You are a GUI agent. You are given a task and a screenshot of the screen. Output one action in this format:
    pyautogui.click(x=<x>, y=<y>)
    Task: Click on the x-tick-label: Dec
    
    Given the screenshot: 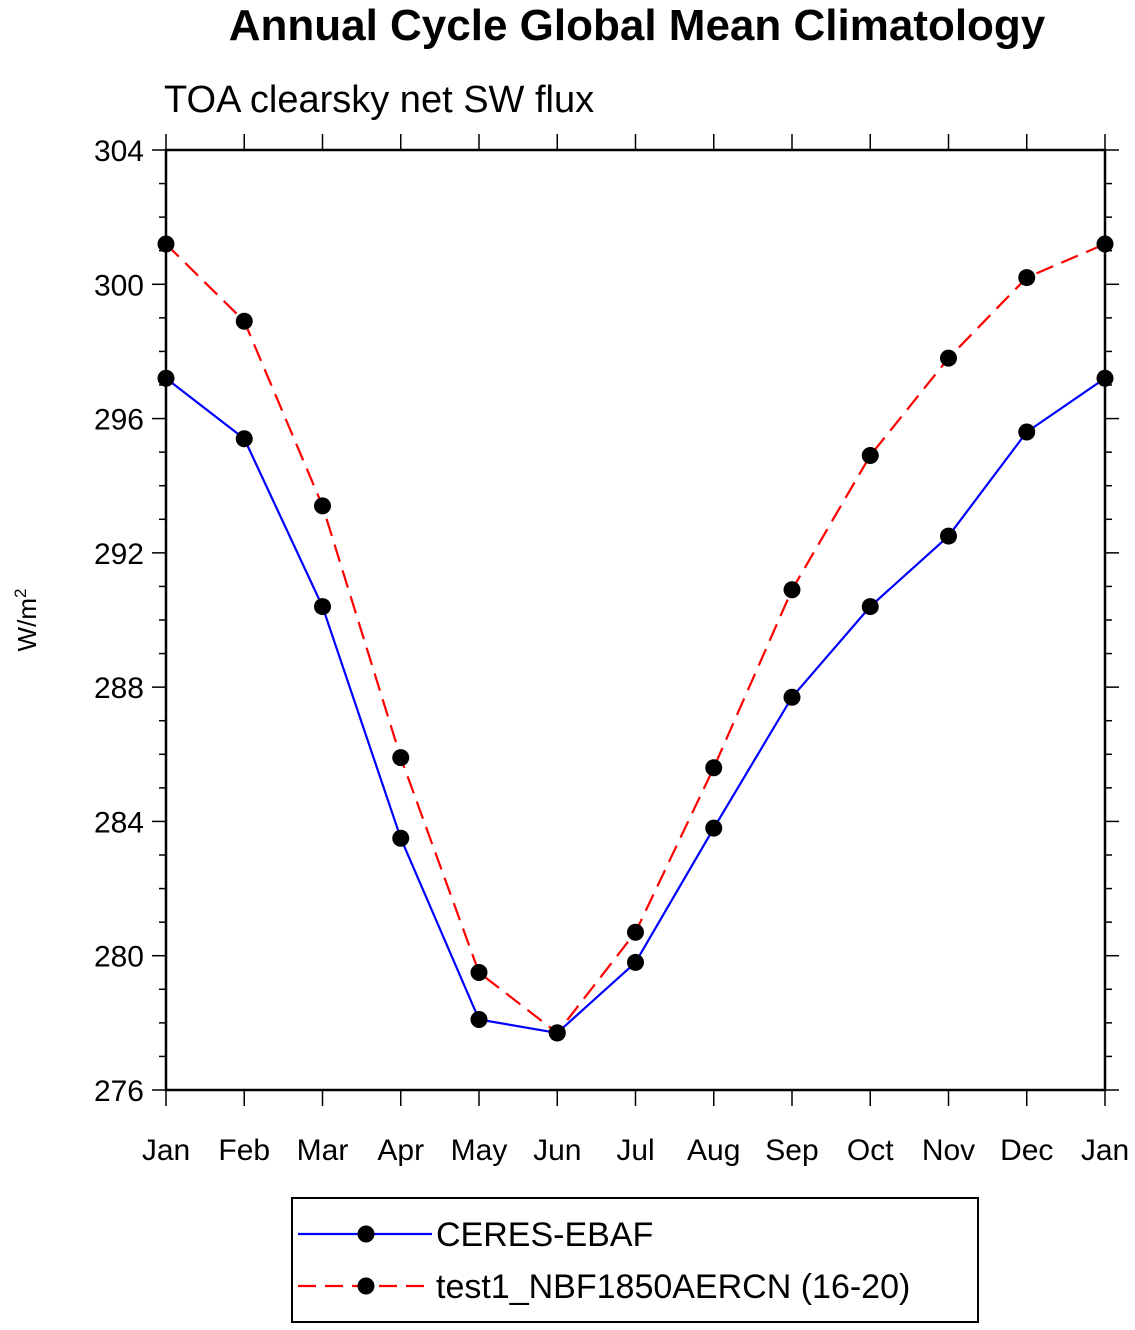 What is the action you would take?
    pyautogui.click(x=1026, y=1150)
    